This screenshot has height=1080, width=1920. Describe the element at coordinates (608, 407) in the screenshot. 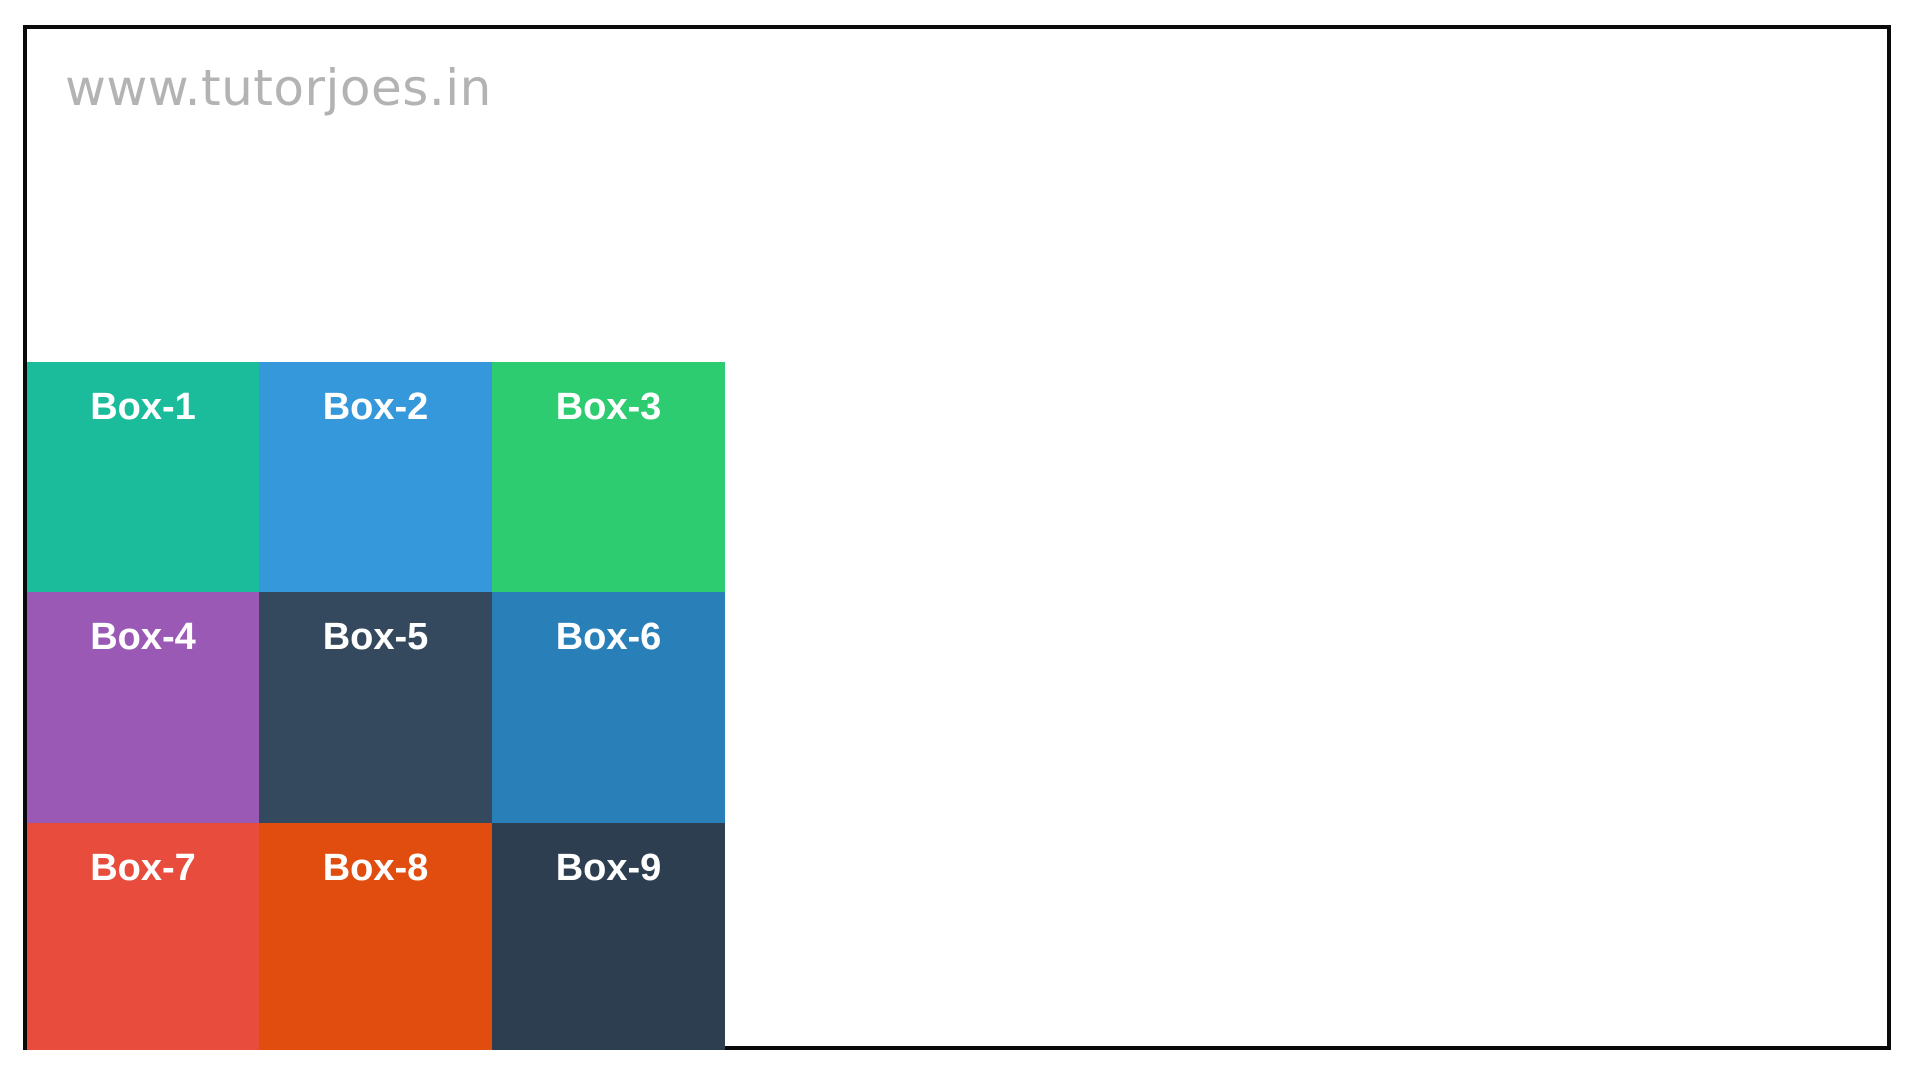

I see `box-label: Box-3` at that location.